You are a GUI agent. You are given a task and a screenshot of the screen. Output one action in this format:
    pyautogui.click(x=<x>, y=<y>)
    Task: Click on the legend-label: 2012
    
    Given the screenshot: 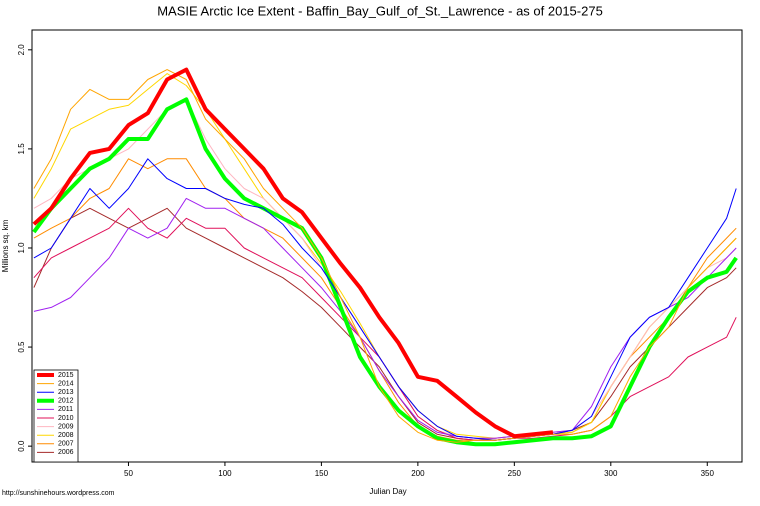 What is the action you would take?
    pyautogui.click(x=66, y=401)
    